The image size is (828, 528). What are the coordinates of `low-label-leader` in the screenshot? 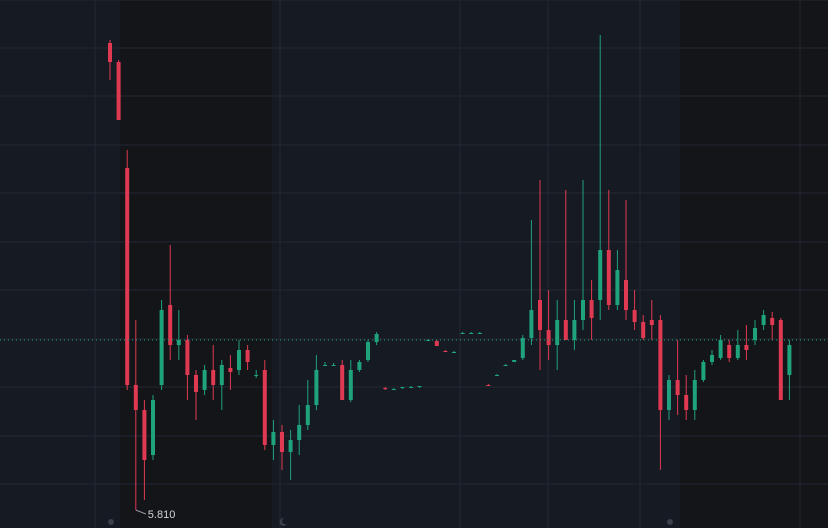 It's located at (140, 512).